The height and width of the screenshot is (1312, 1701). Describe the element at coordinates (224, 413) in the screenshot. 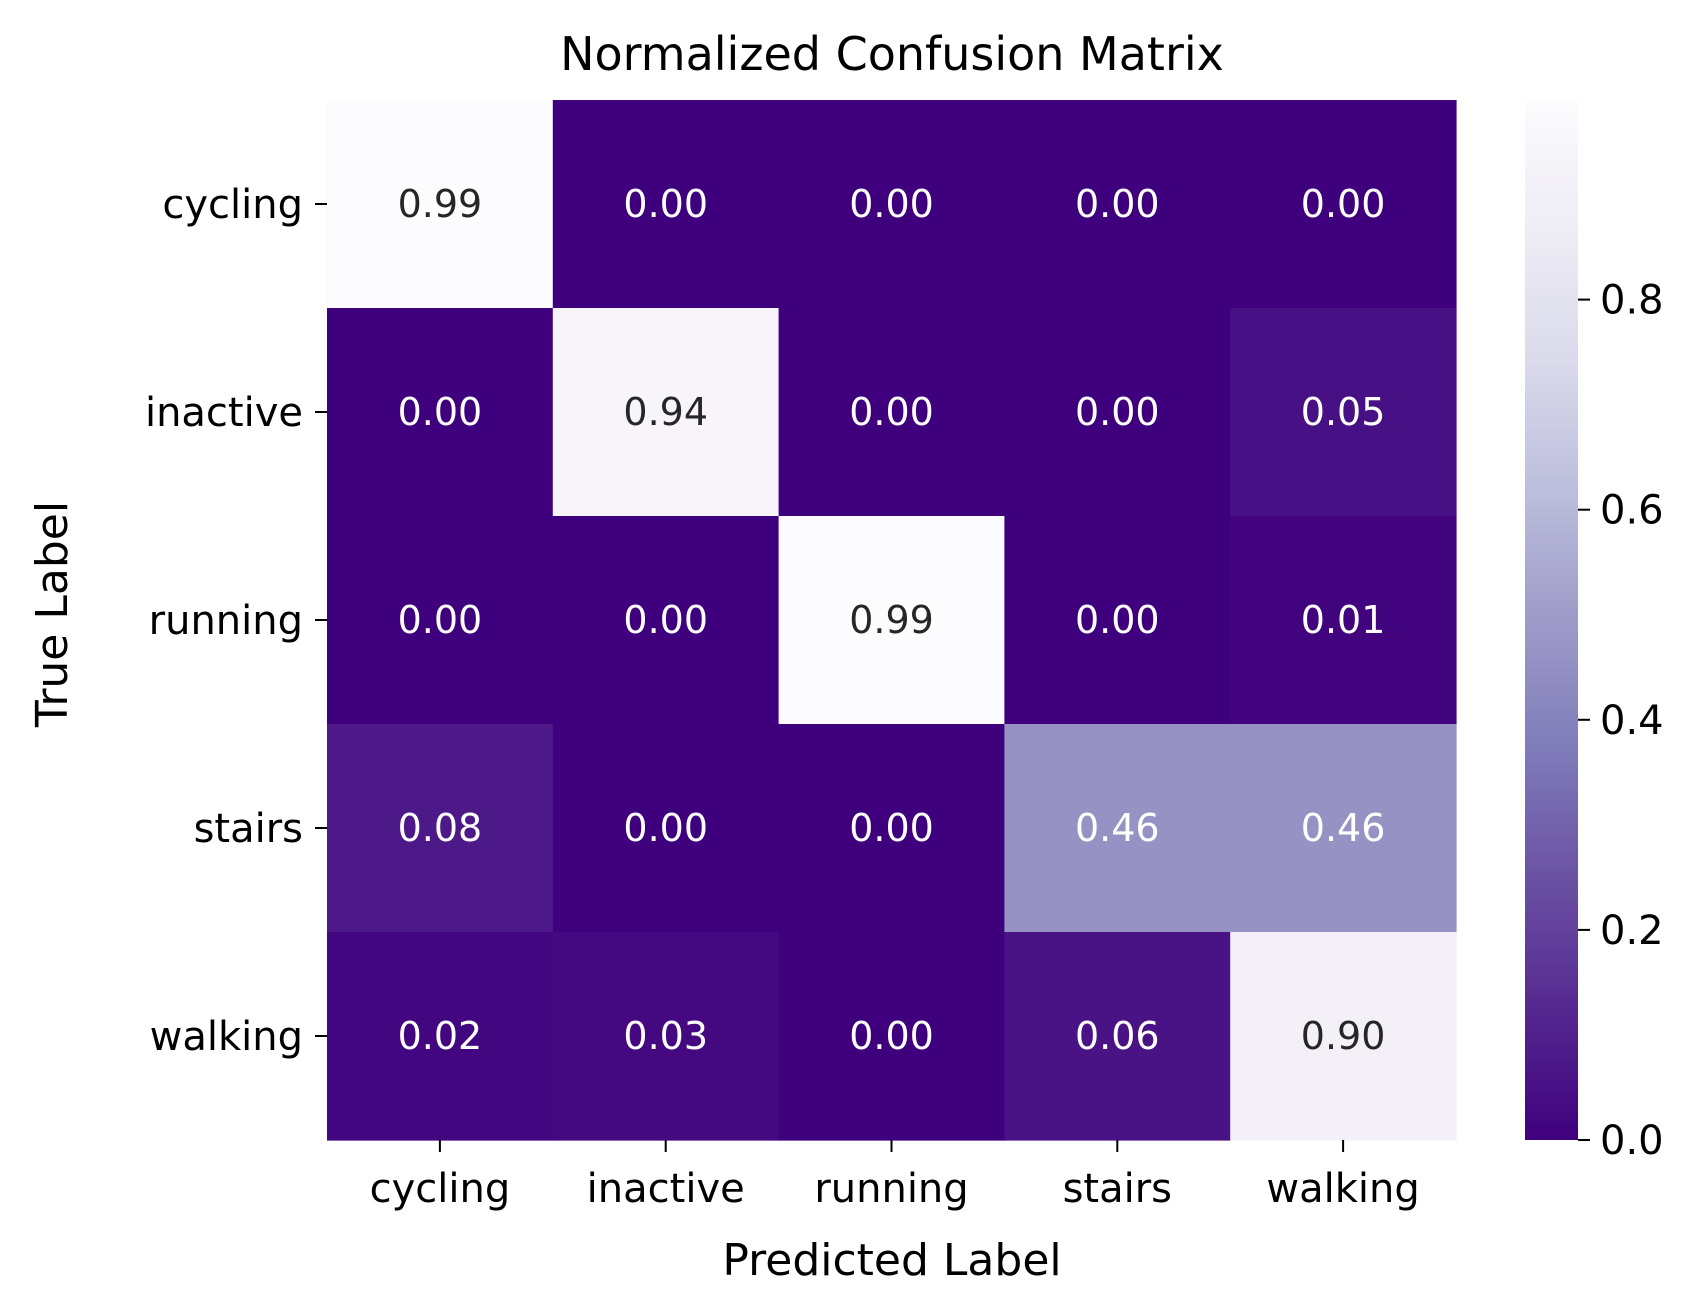

I see `y-tick-label: inactive` at that location.